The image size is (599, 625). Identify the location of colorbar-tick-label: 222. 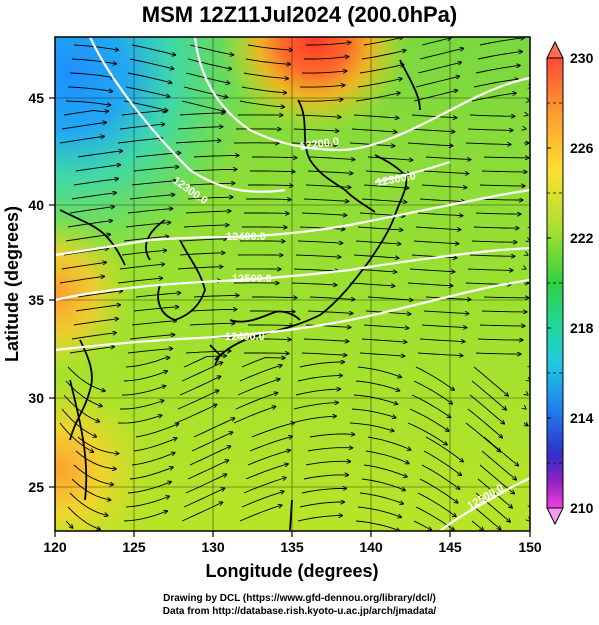
(582, 238).